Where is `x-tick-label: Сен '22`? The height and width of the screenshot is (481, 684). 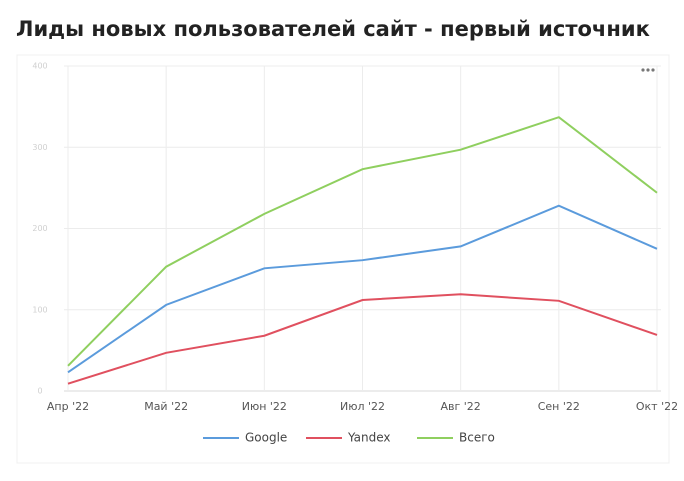 x-tick-label: Сен '22 is located at coordinates (559, 406).